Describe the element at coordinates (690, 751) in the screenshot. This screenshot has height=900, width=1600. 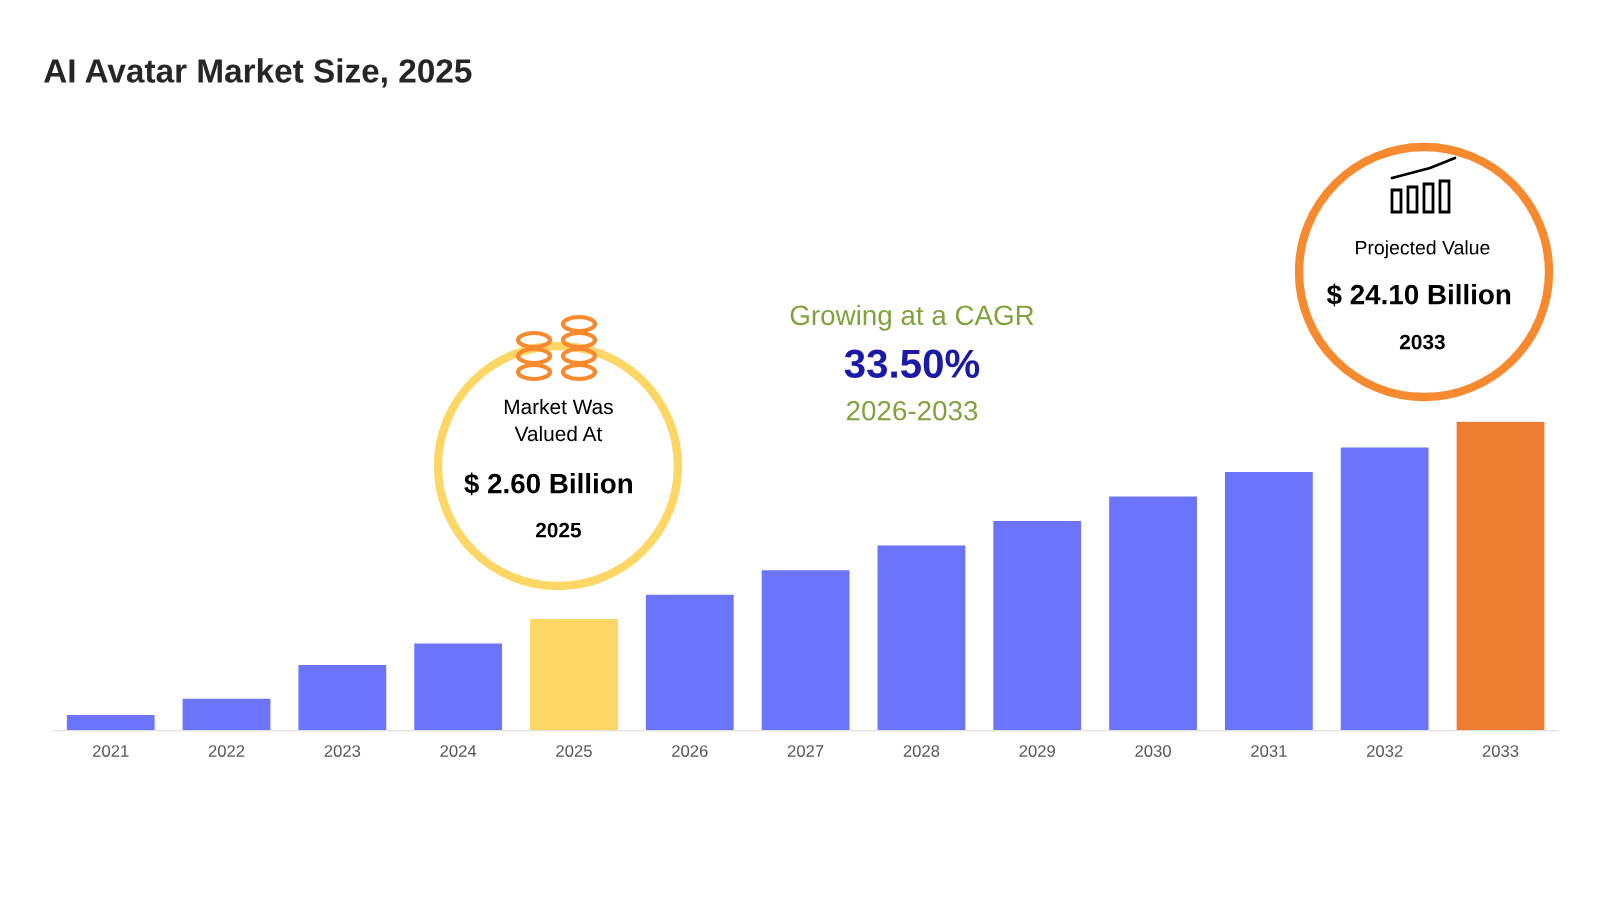
I see `x-tick-label: 2026` at that location.